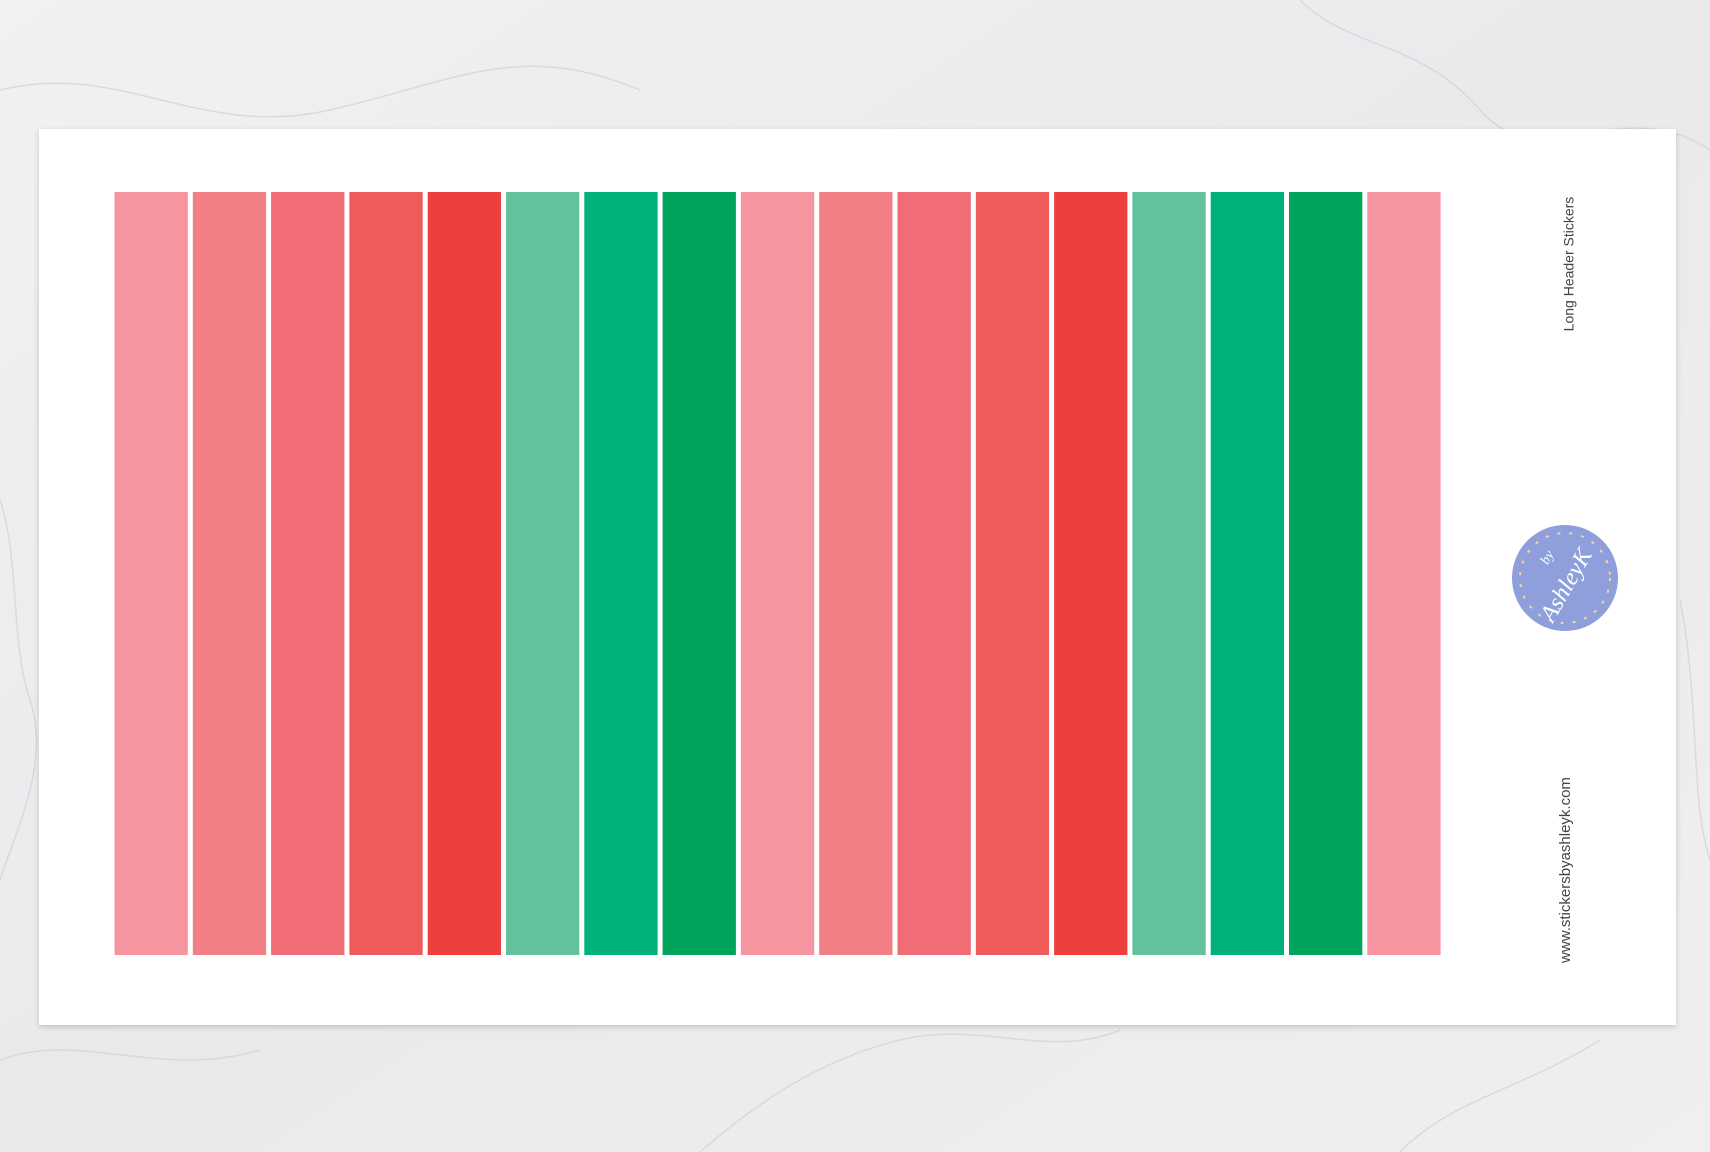 Image resolution: width=1710 pixels, height=1152 pixels. I want to click on sheet-title: Long Header Stickers, so click(1569, 264).